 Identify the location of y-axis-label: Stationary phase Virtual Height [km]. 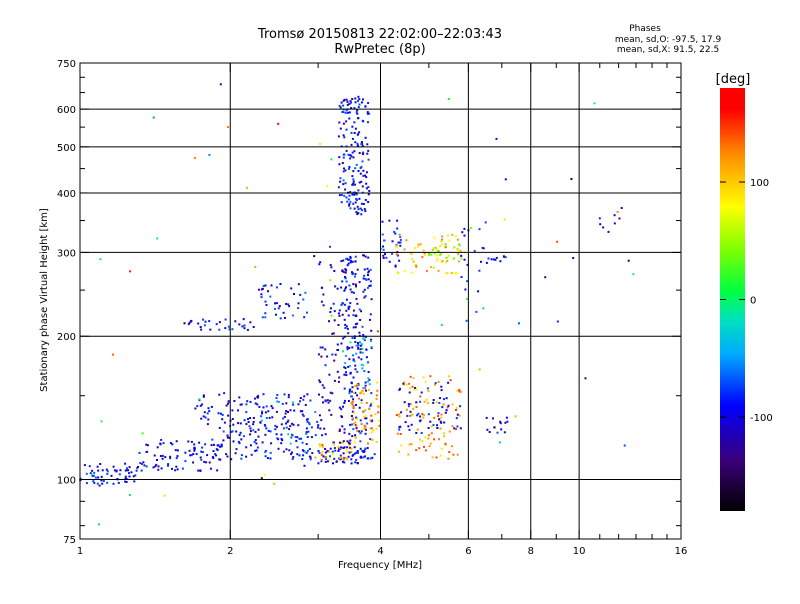
(44, 300).